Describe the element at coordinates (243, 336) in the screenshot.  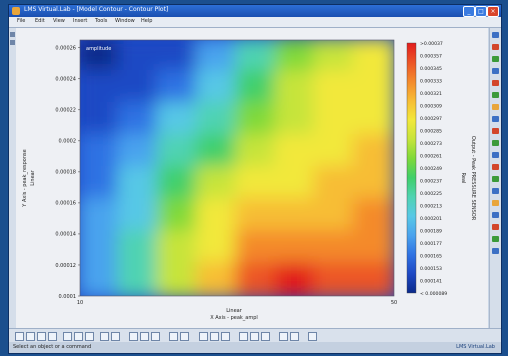
I see `render-icon` at that location.